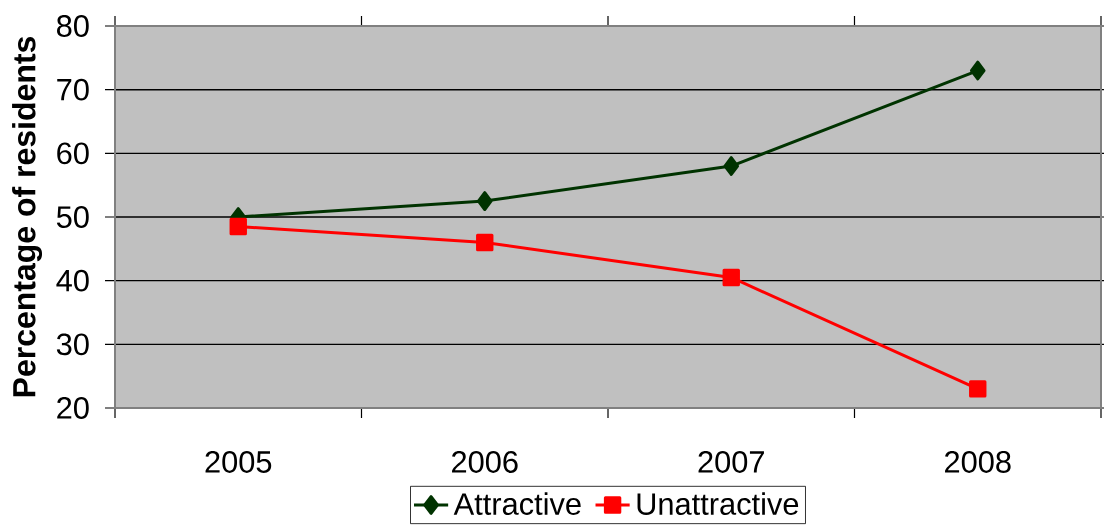  What do you see at coordinates (72, 280) in the screenshot?
I see `y-tick-label: 40` at bounding box center [72, 280].